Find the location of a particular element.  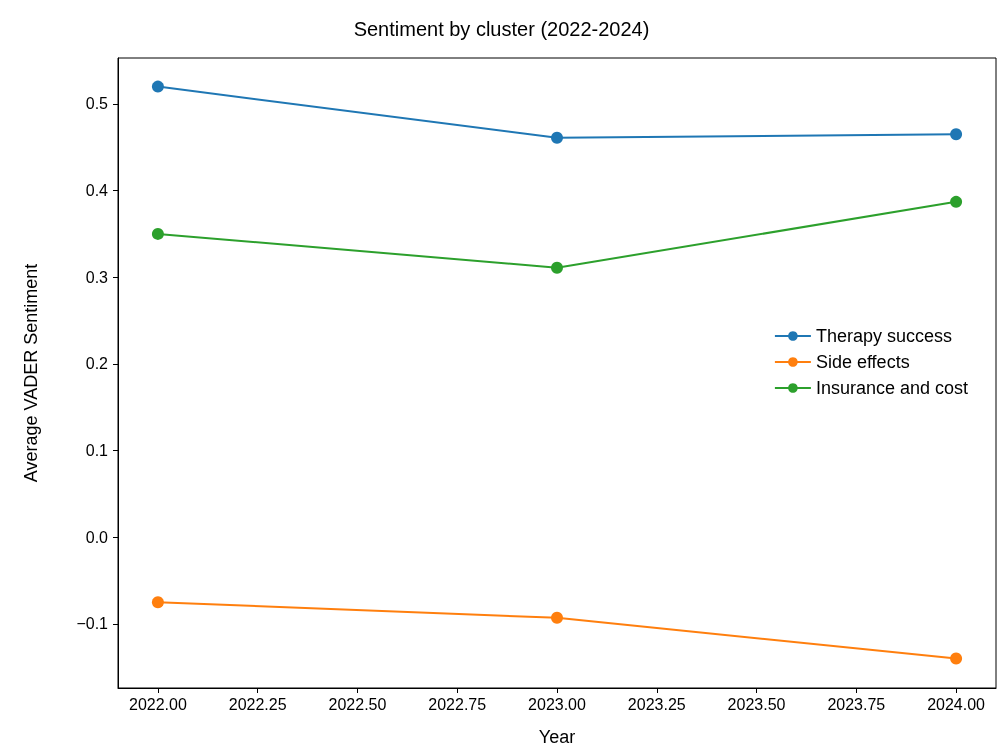

legend-label: Insurance and cost is located at coordinates (892, 388).